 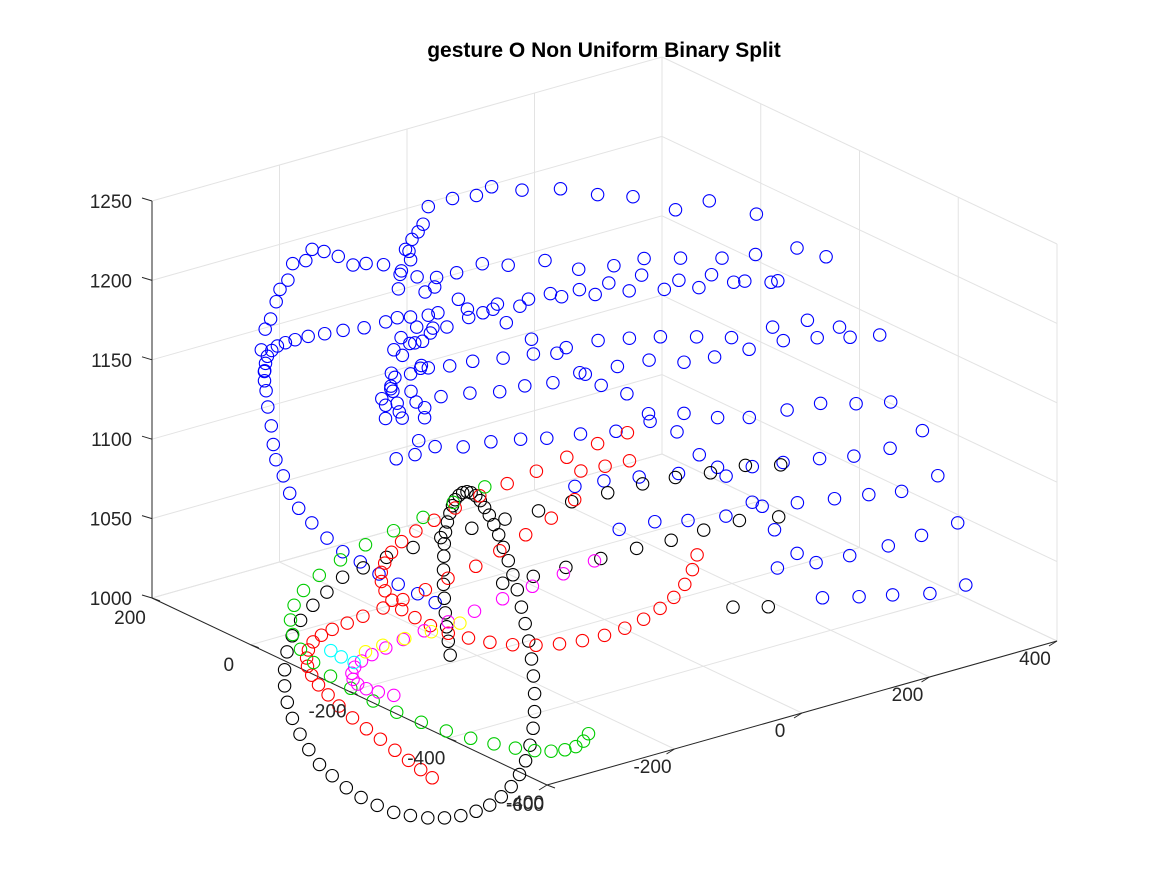 What do you see at coordinates (407, 367) in the screenshot?
I see `grid-line-backwall-z` at bounding box center [407, 367].